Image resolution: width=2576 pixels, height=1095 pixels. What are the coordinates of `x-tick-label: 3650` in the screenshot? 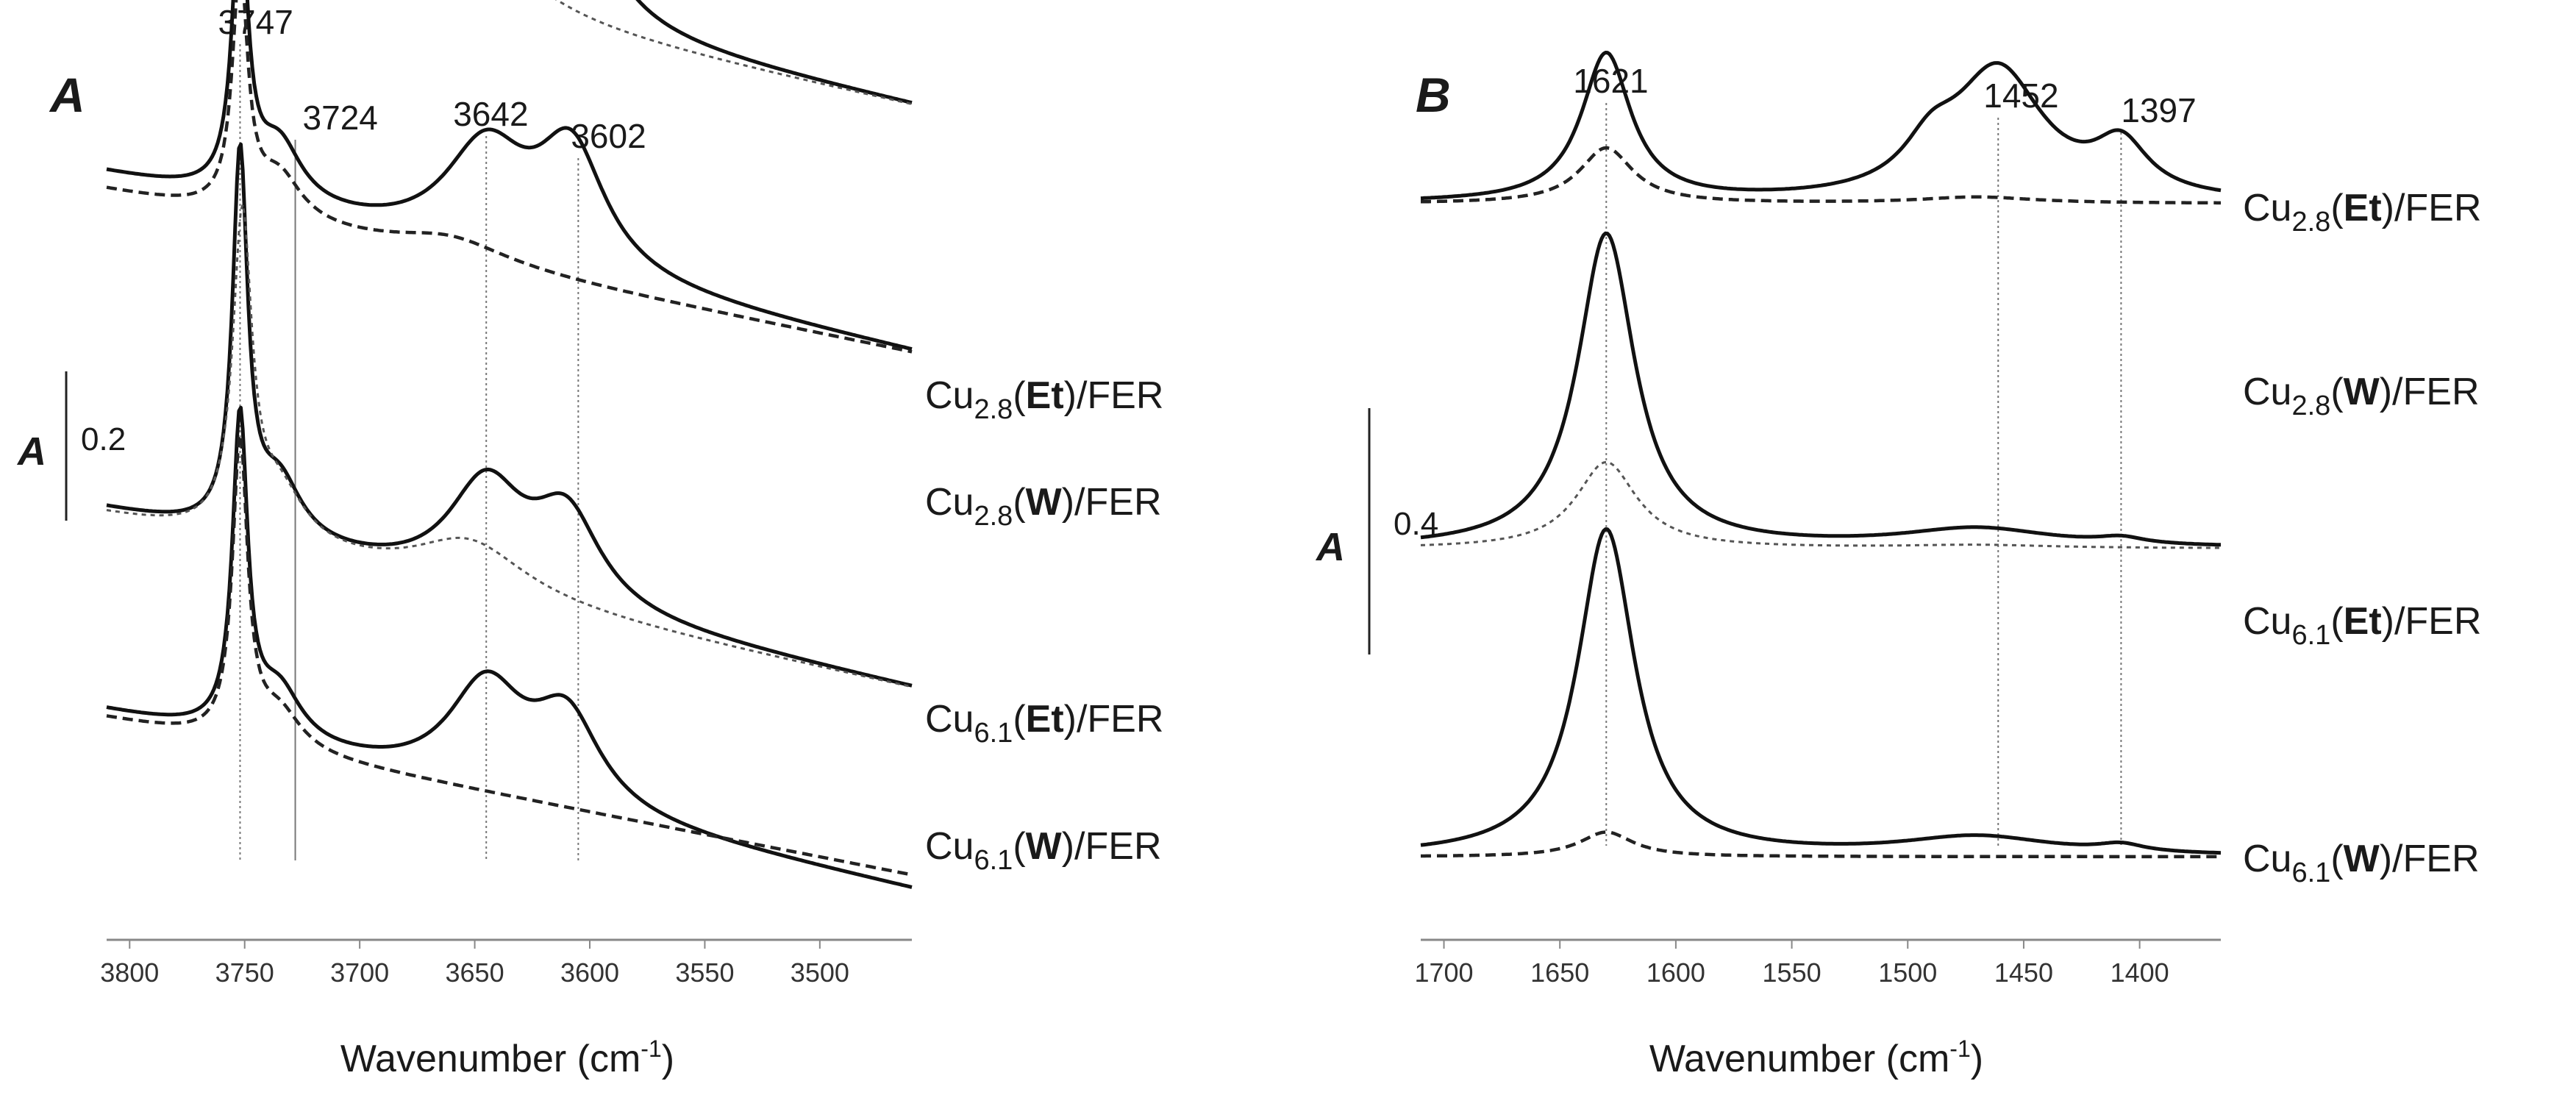 It's located at (475, 972).